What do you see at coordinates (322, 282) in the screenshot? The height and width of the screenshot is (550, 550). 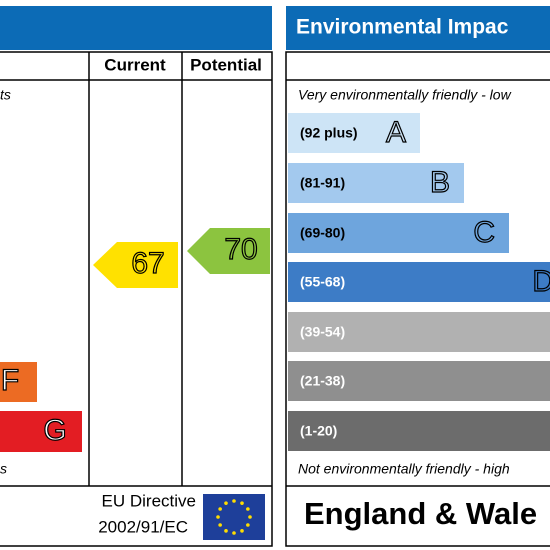 I see `band-range: (55-68)` at bounding box center [322, 282].